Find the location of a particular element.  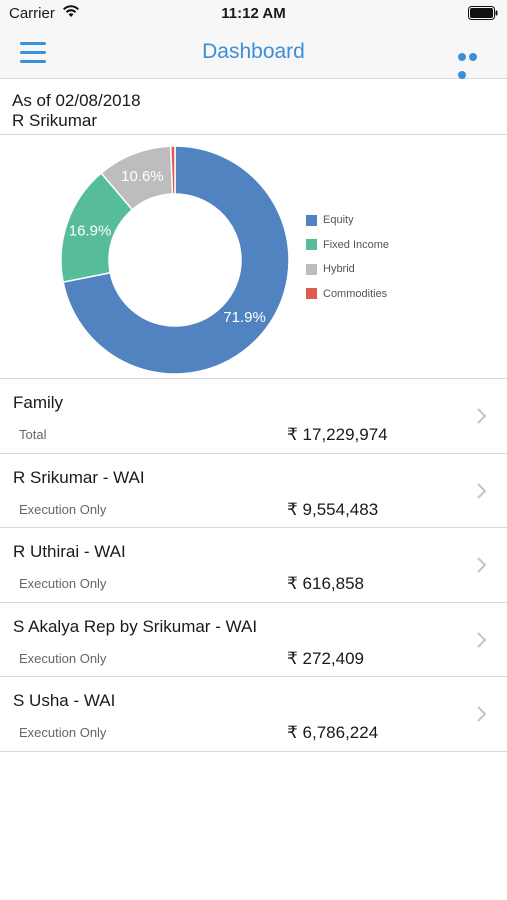

account-name: R Uthirai - WAI is located at coordinates (69, 551).